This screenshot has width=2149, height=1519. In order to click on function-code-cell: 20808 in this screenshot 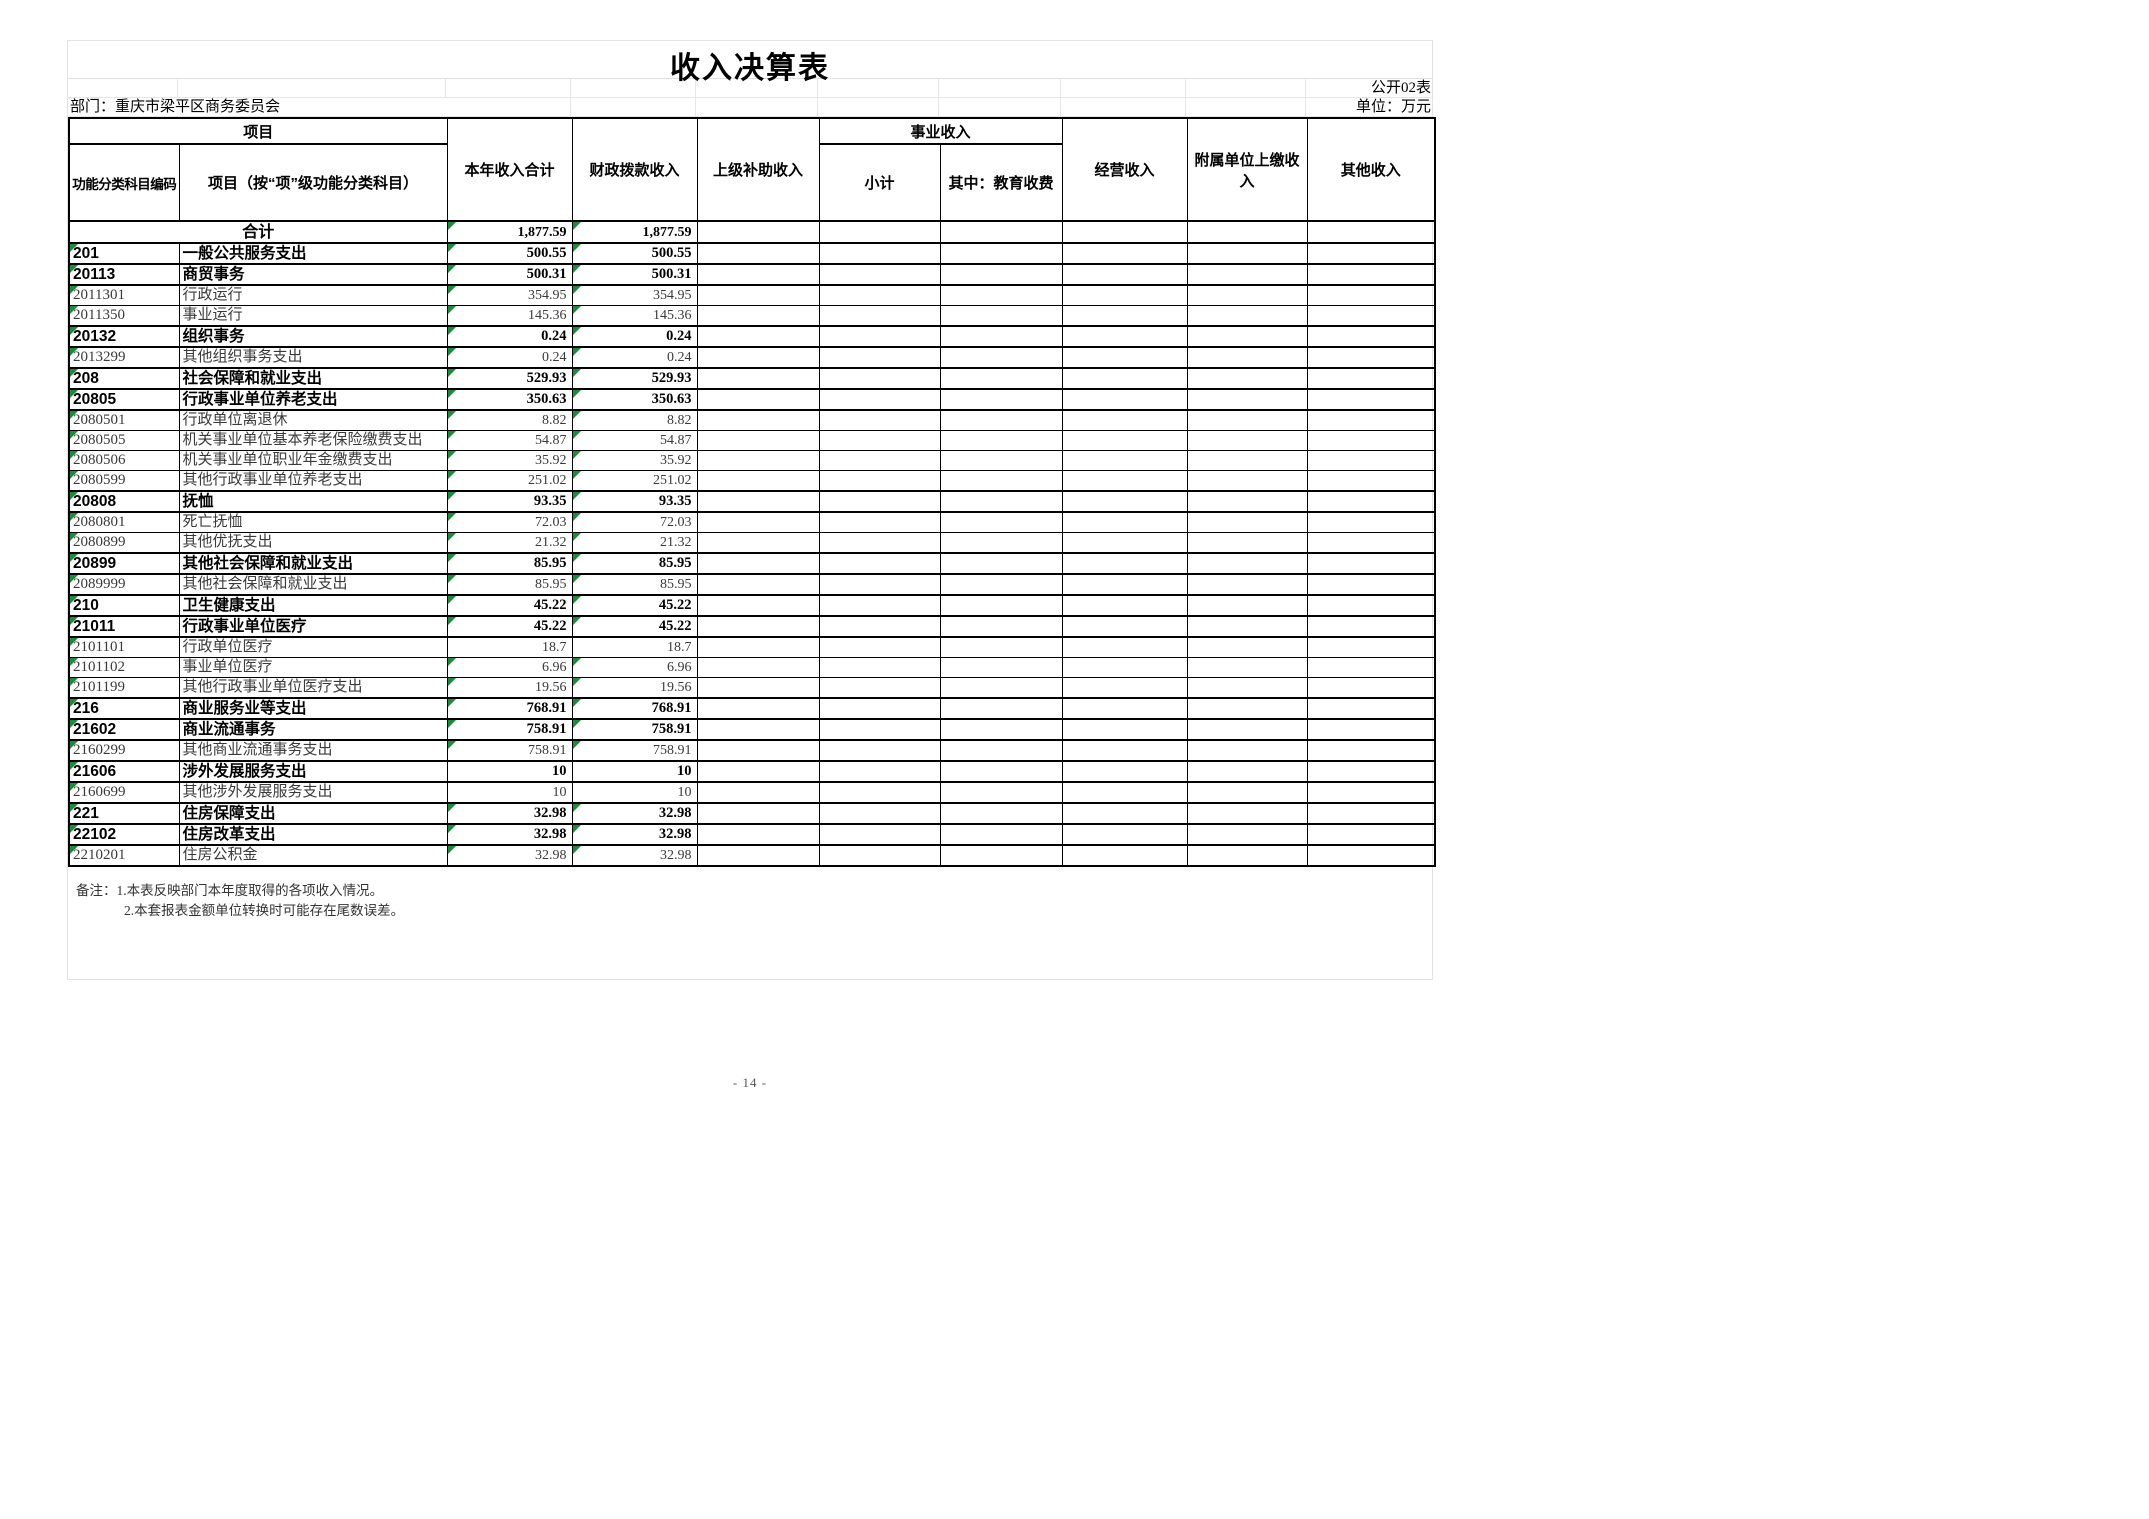, I will do `click(124, 501)`.